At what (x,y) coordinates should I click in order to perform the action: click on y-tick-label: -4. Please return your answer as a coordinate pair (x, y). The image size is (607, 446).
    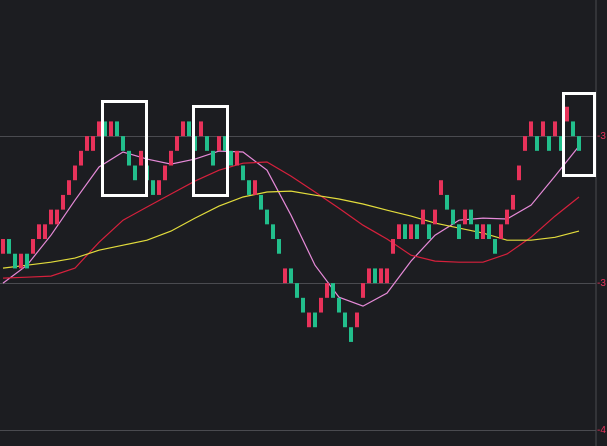
    Looking at the image, I should click on (601, 430).